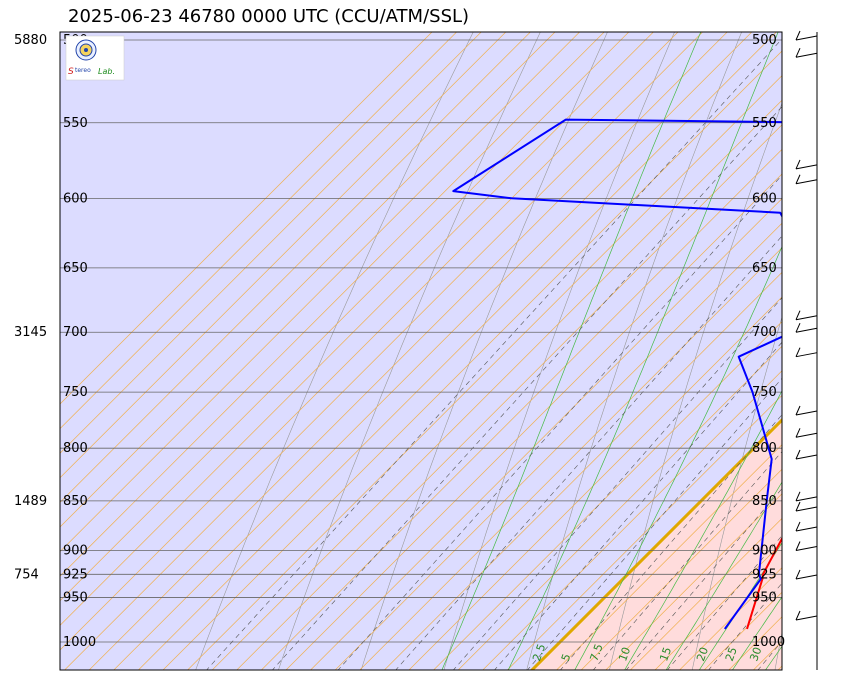 This screenshot has height=700, width=850. What do you see at coordinates (764, 332) in the screenshot?
I see `pressure-label-right-700: 700` at bounding box center [764, 332].